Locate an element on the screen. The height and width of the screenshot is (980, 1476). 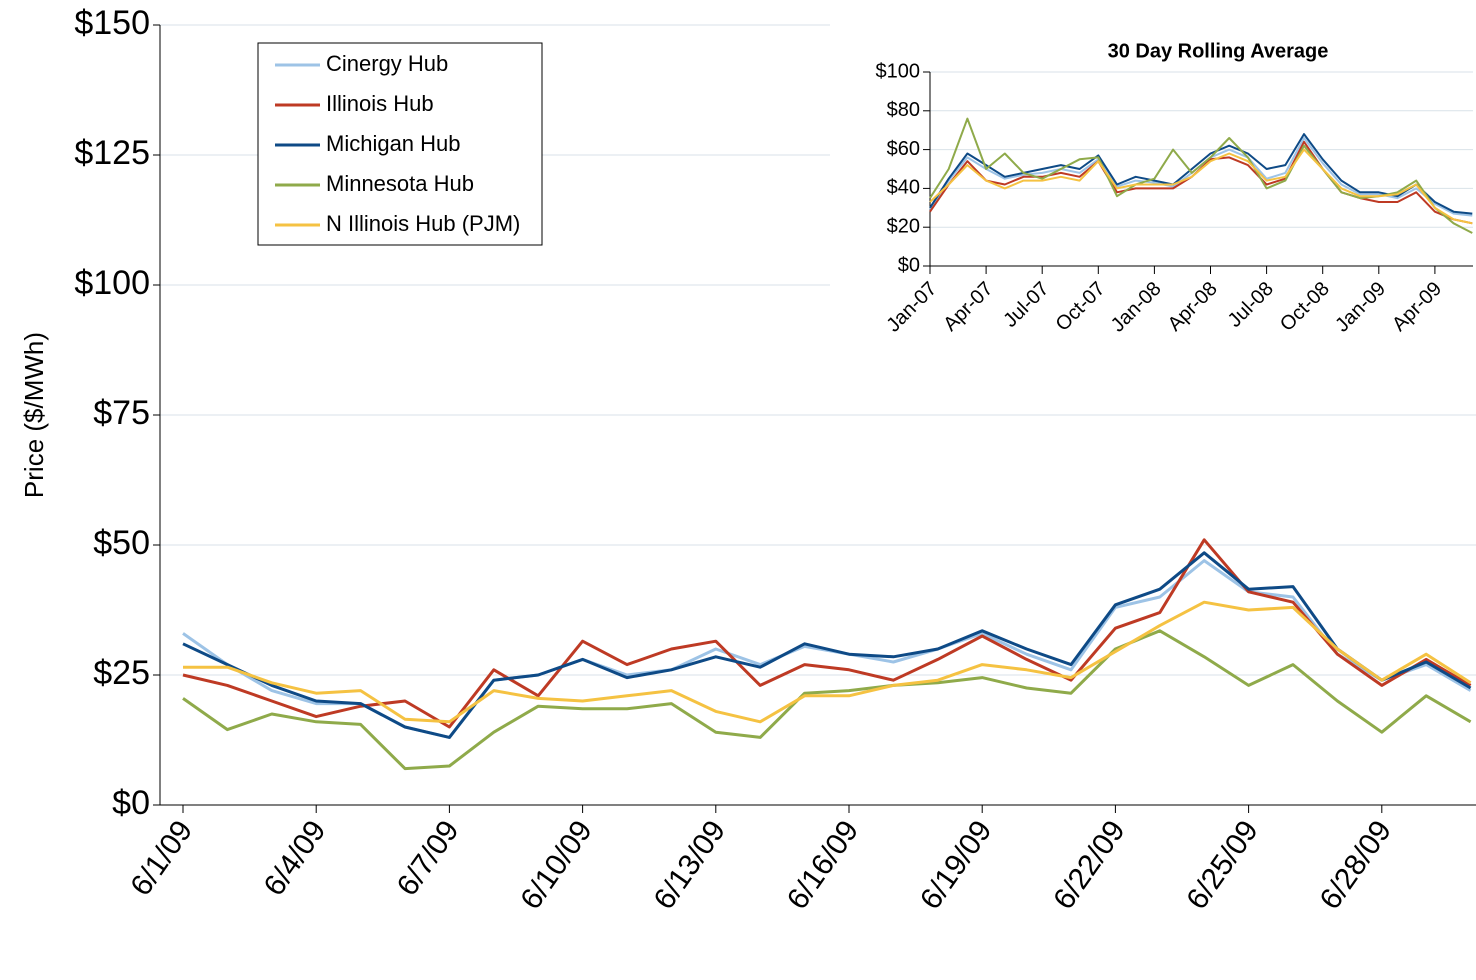
legend-label: N Illinois Hub (PJM) is located at coordinates (423, 223).